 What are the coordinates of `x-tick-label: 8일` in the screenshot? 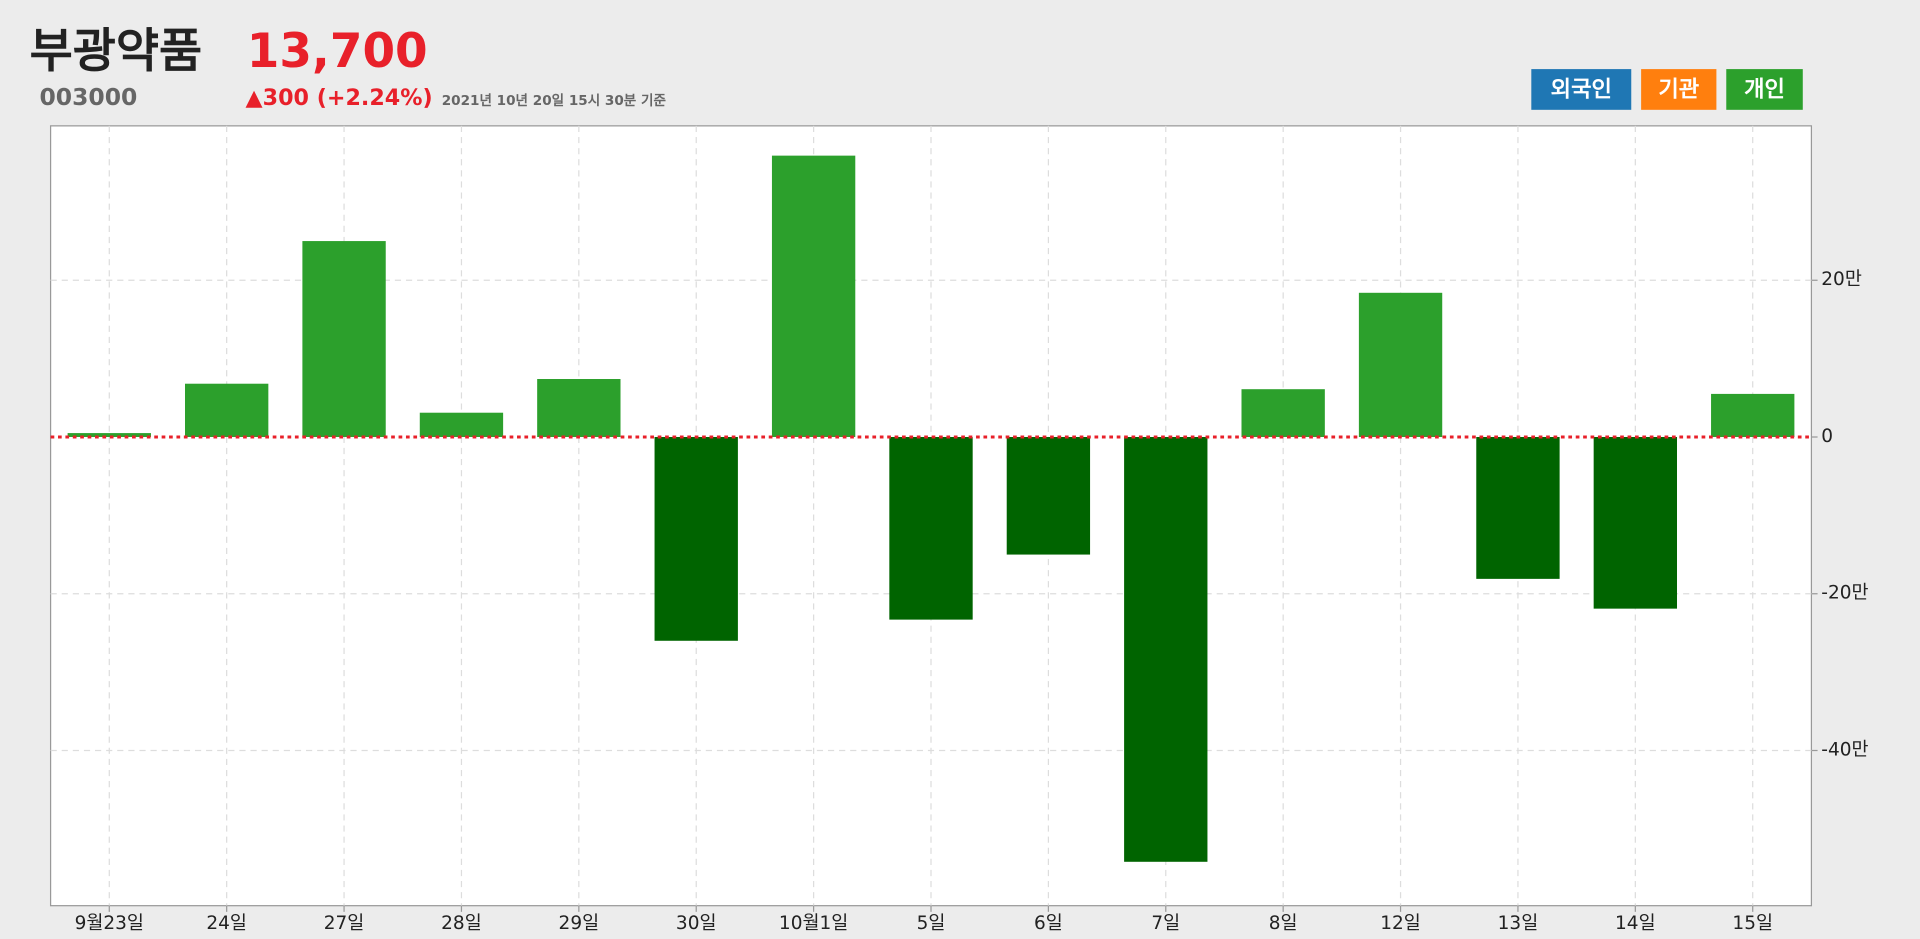 It's located at (1283, 923).